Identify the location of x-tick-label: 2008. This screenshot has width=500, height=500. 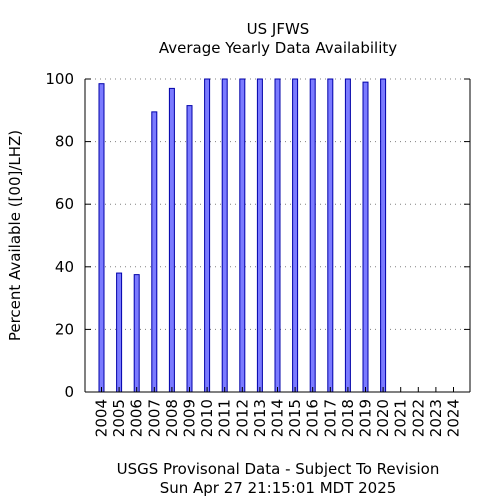
(172, 418).